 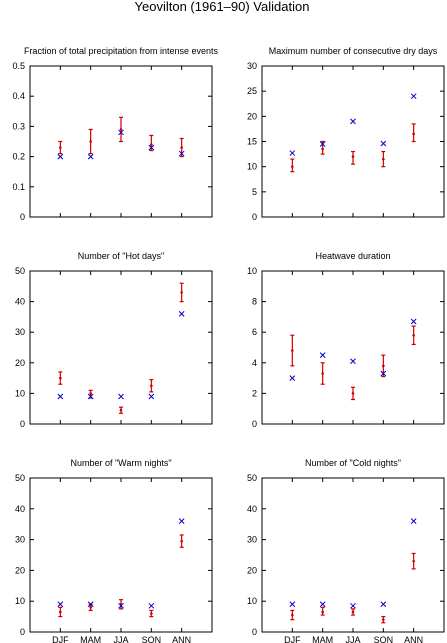 What do you see at coordinates (254, 192) in the screenshot?
I see `y-tick-label: 5` at bounding box center [254, 192].